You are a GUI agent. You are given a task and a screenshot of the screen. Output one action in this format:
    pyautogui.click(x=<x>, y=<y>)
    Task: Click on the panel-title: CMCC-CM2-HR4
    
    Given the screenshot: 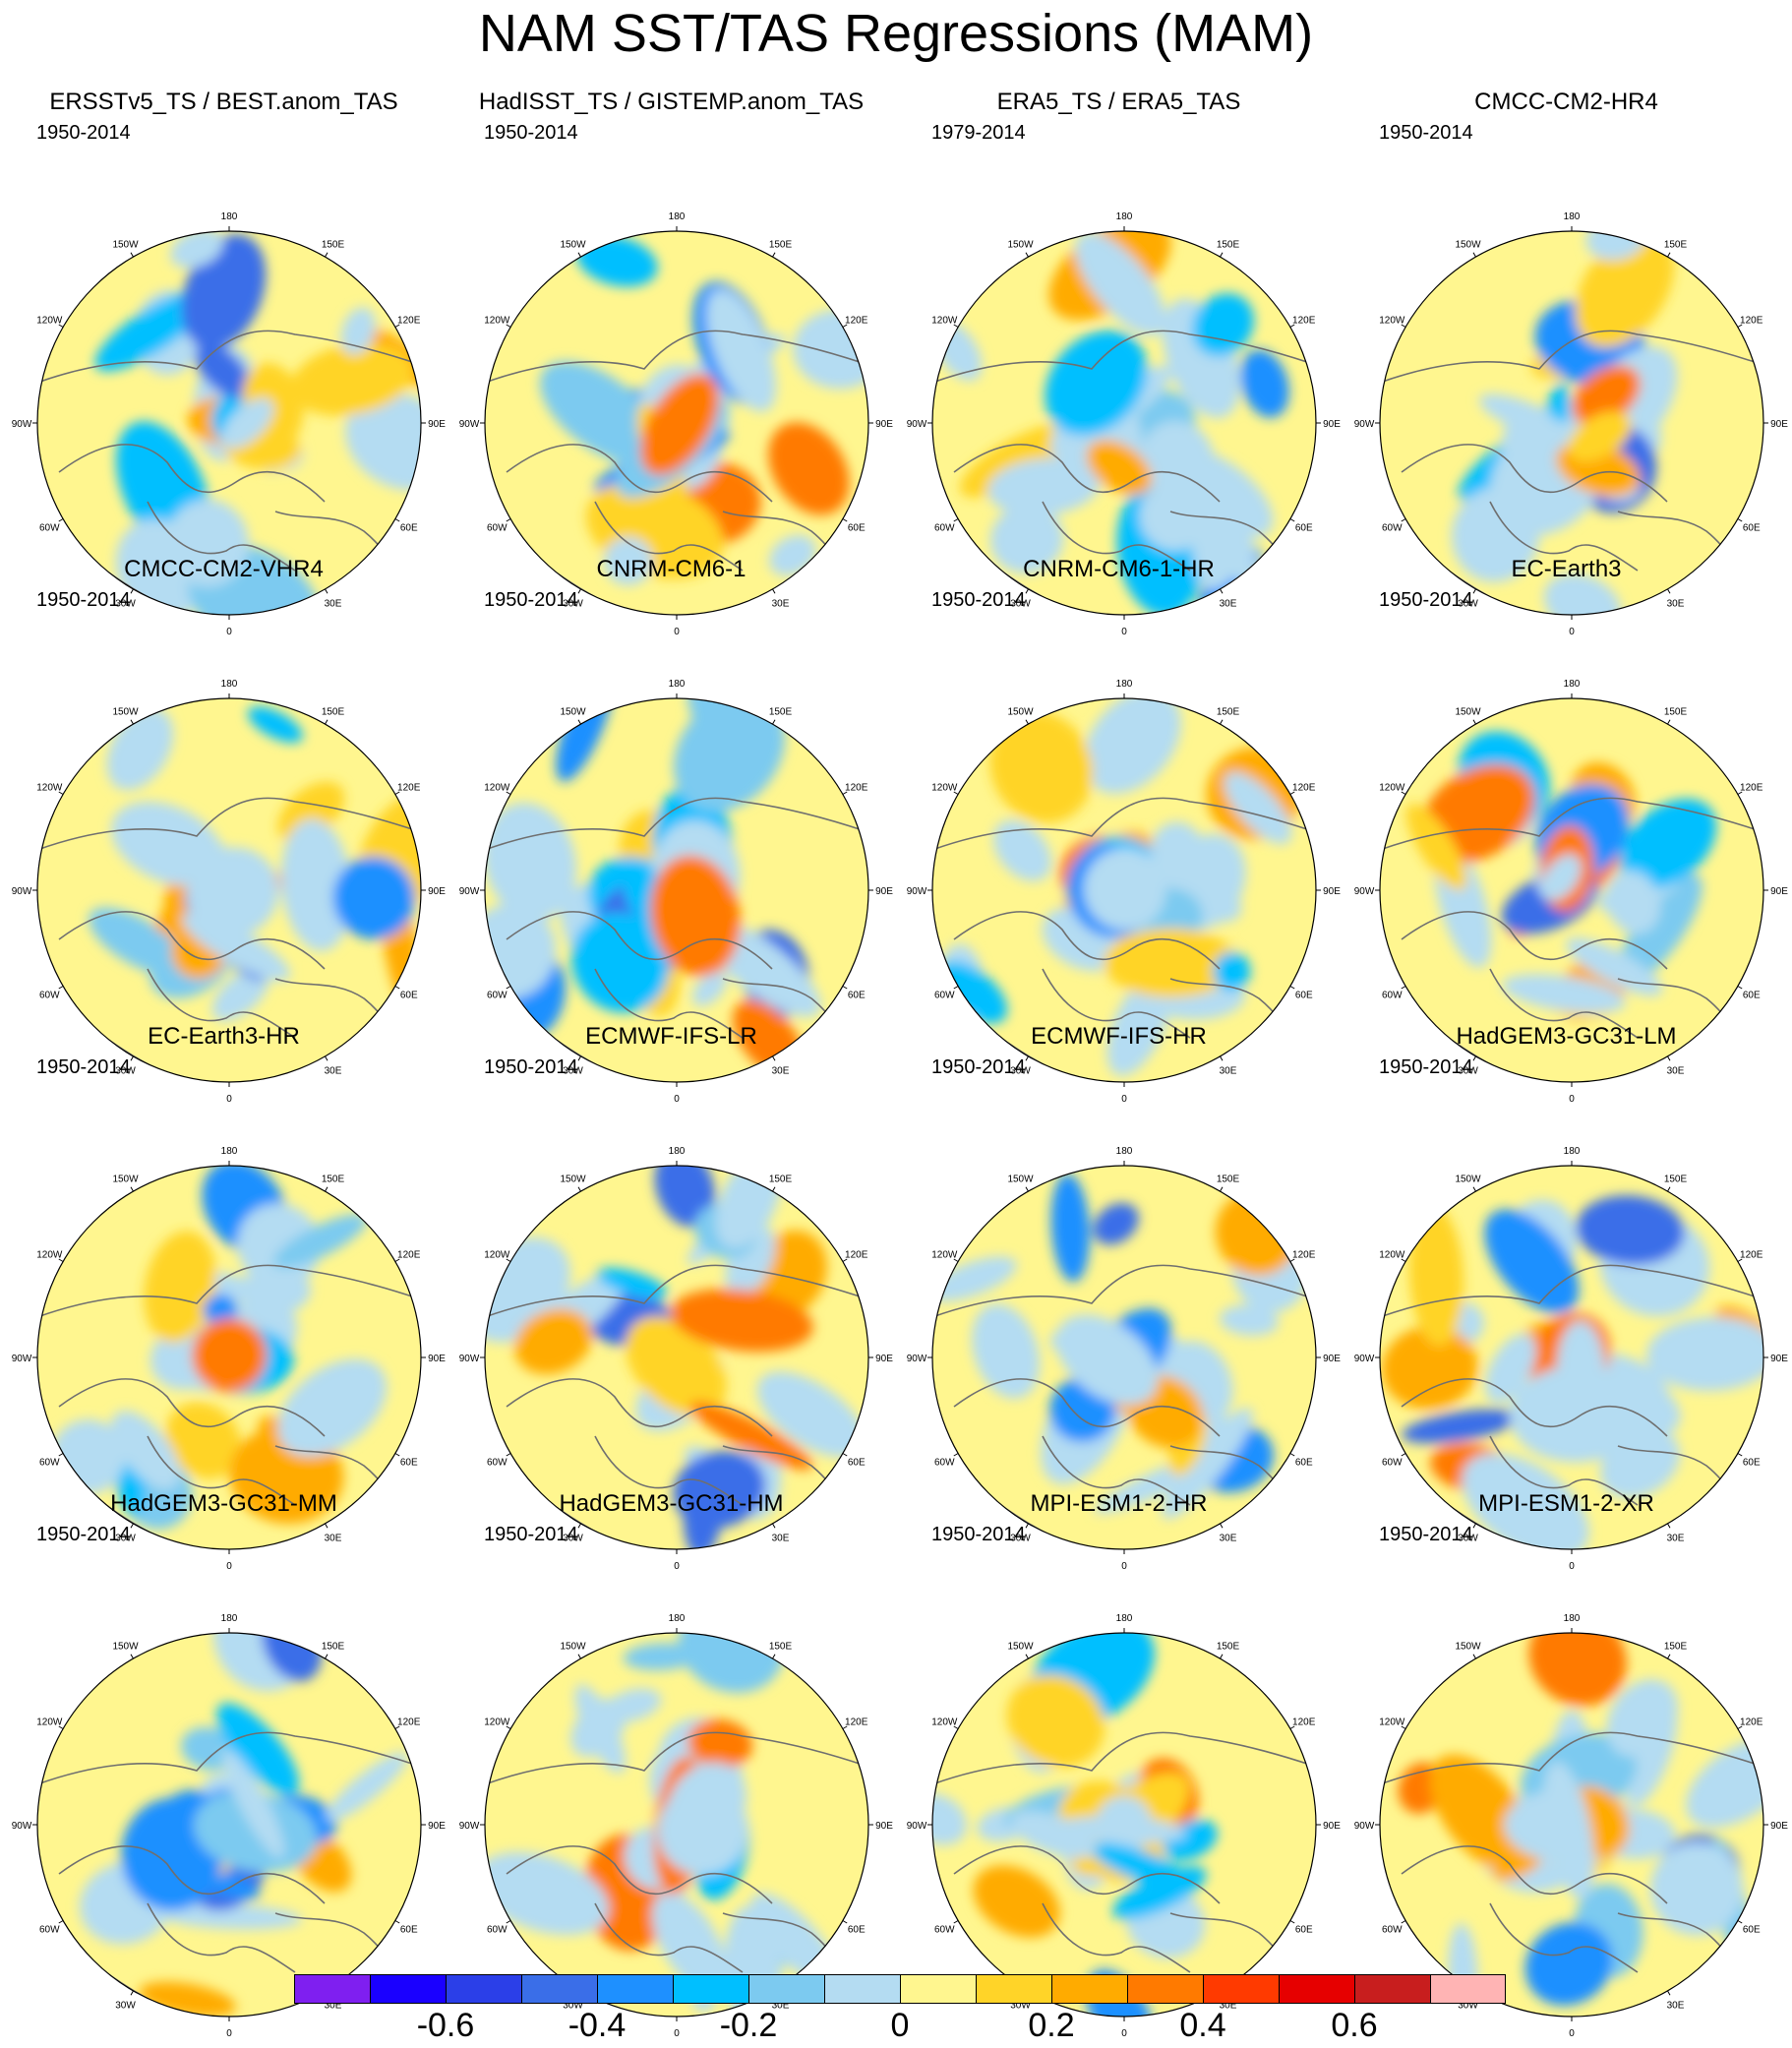 What is the action you would take?
    pyautogui.click(x=1566, y=102)
    